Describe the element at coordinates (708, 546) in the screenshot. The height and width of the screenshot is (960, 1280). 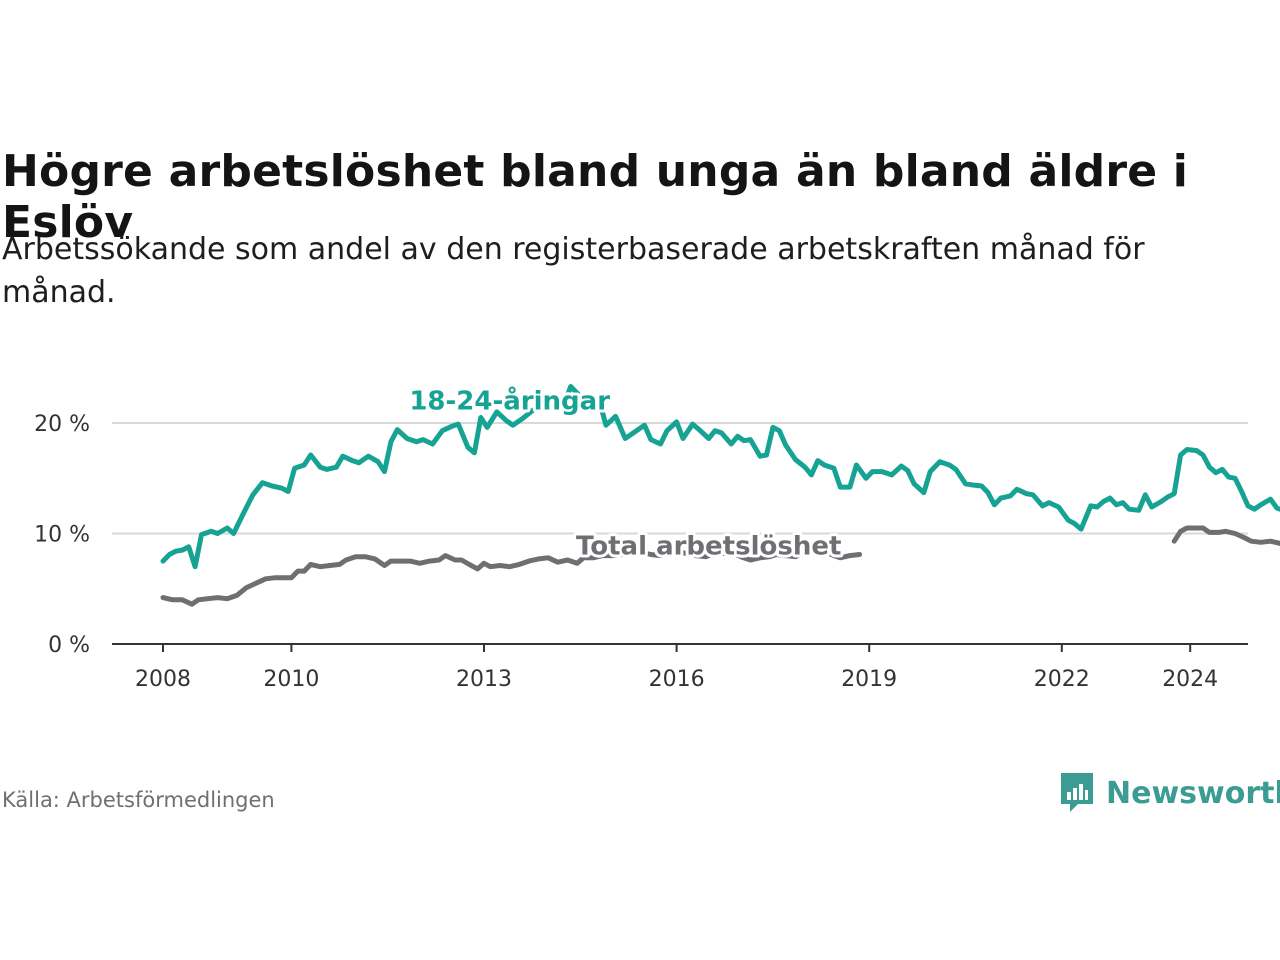
I see `series-name-label: Total arbetslöshet` at that location.